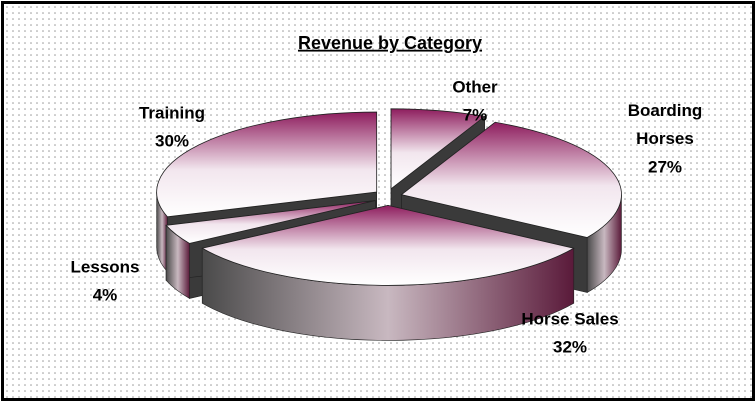 Image resolution: width=756 pixels, height=402 pixels. Describe the element at coordinates (105, 294) in the screenshot. I see `value-label: 4%` at that location.